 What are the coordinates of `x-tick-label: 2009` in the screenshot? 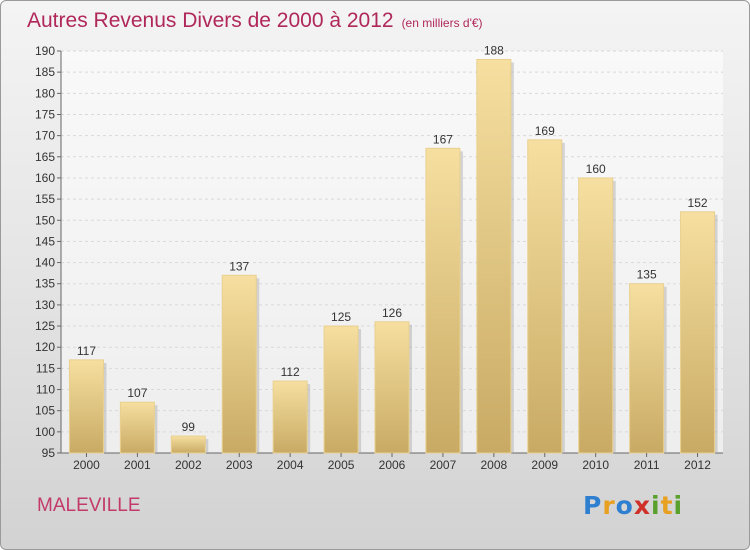 It's located at (544, 465).